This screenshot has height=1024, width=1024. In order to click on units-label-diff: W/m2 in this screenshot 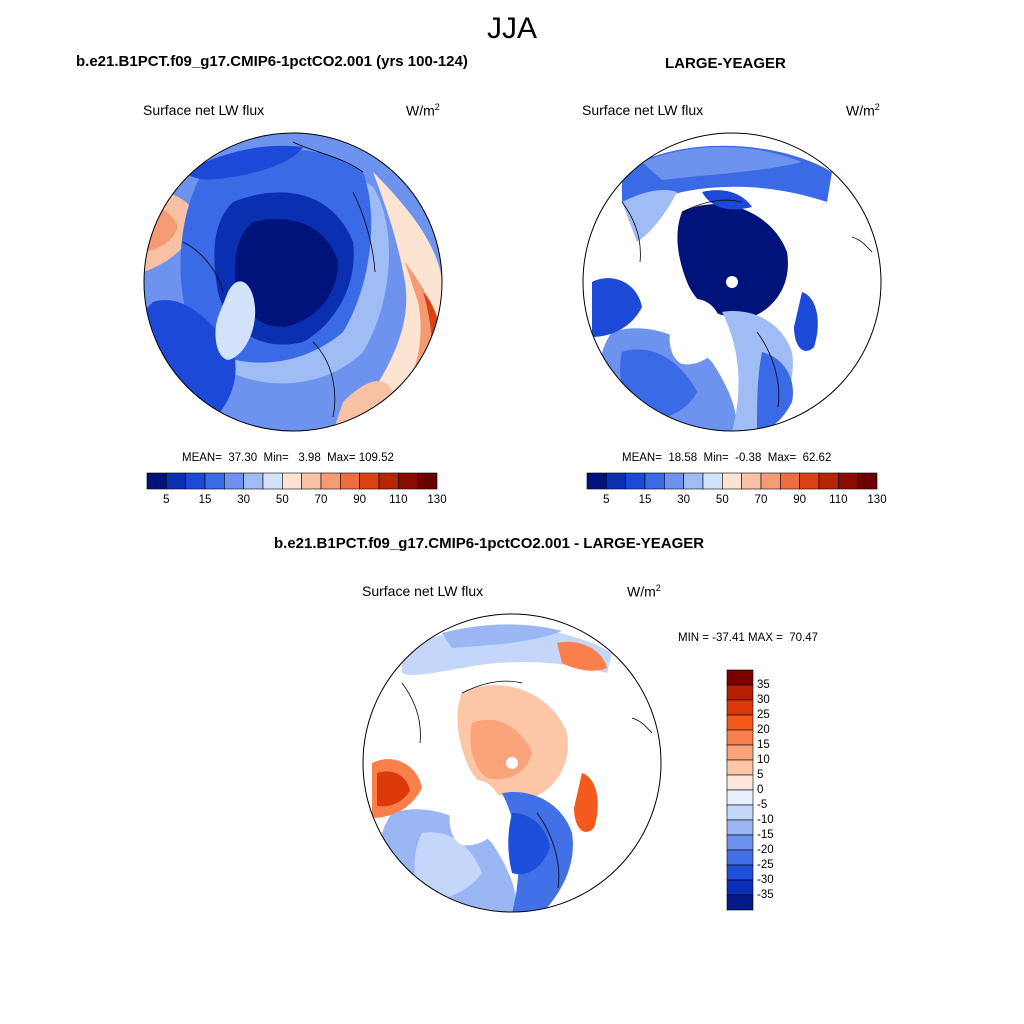, I will do `click(644, 591)`.